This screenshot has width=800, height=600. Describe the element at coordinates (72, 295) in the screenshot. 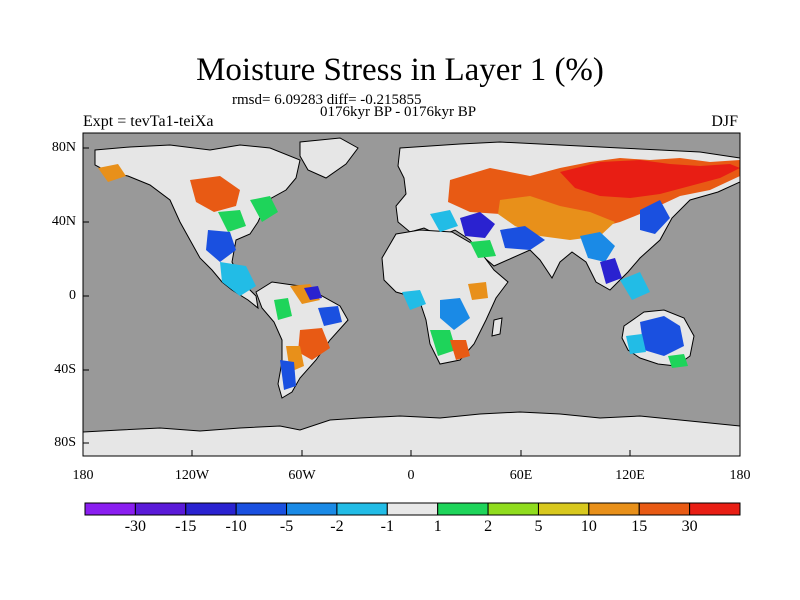

I see `y-tick-label: 0` at that location.